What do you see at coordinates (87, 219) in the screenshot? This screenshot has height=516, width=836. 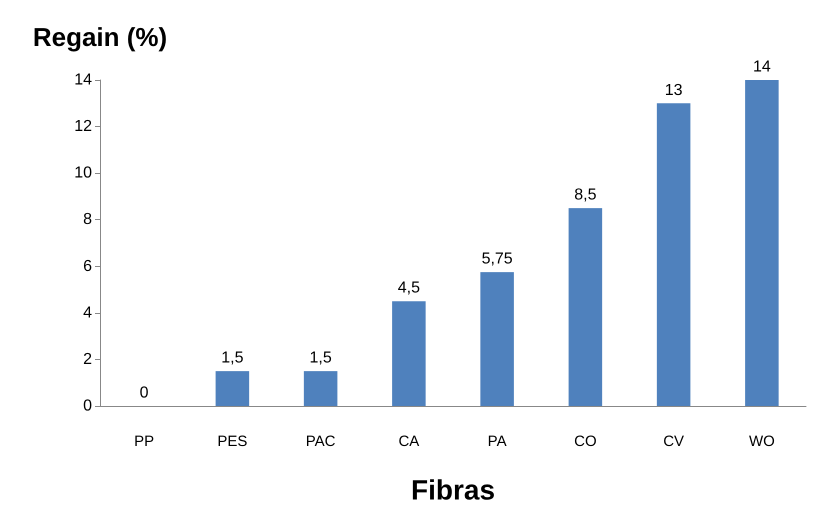 I see `y-tick-label: 8` at bounding box center [87, 219].